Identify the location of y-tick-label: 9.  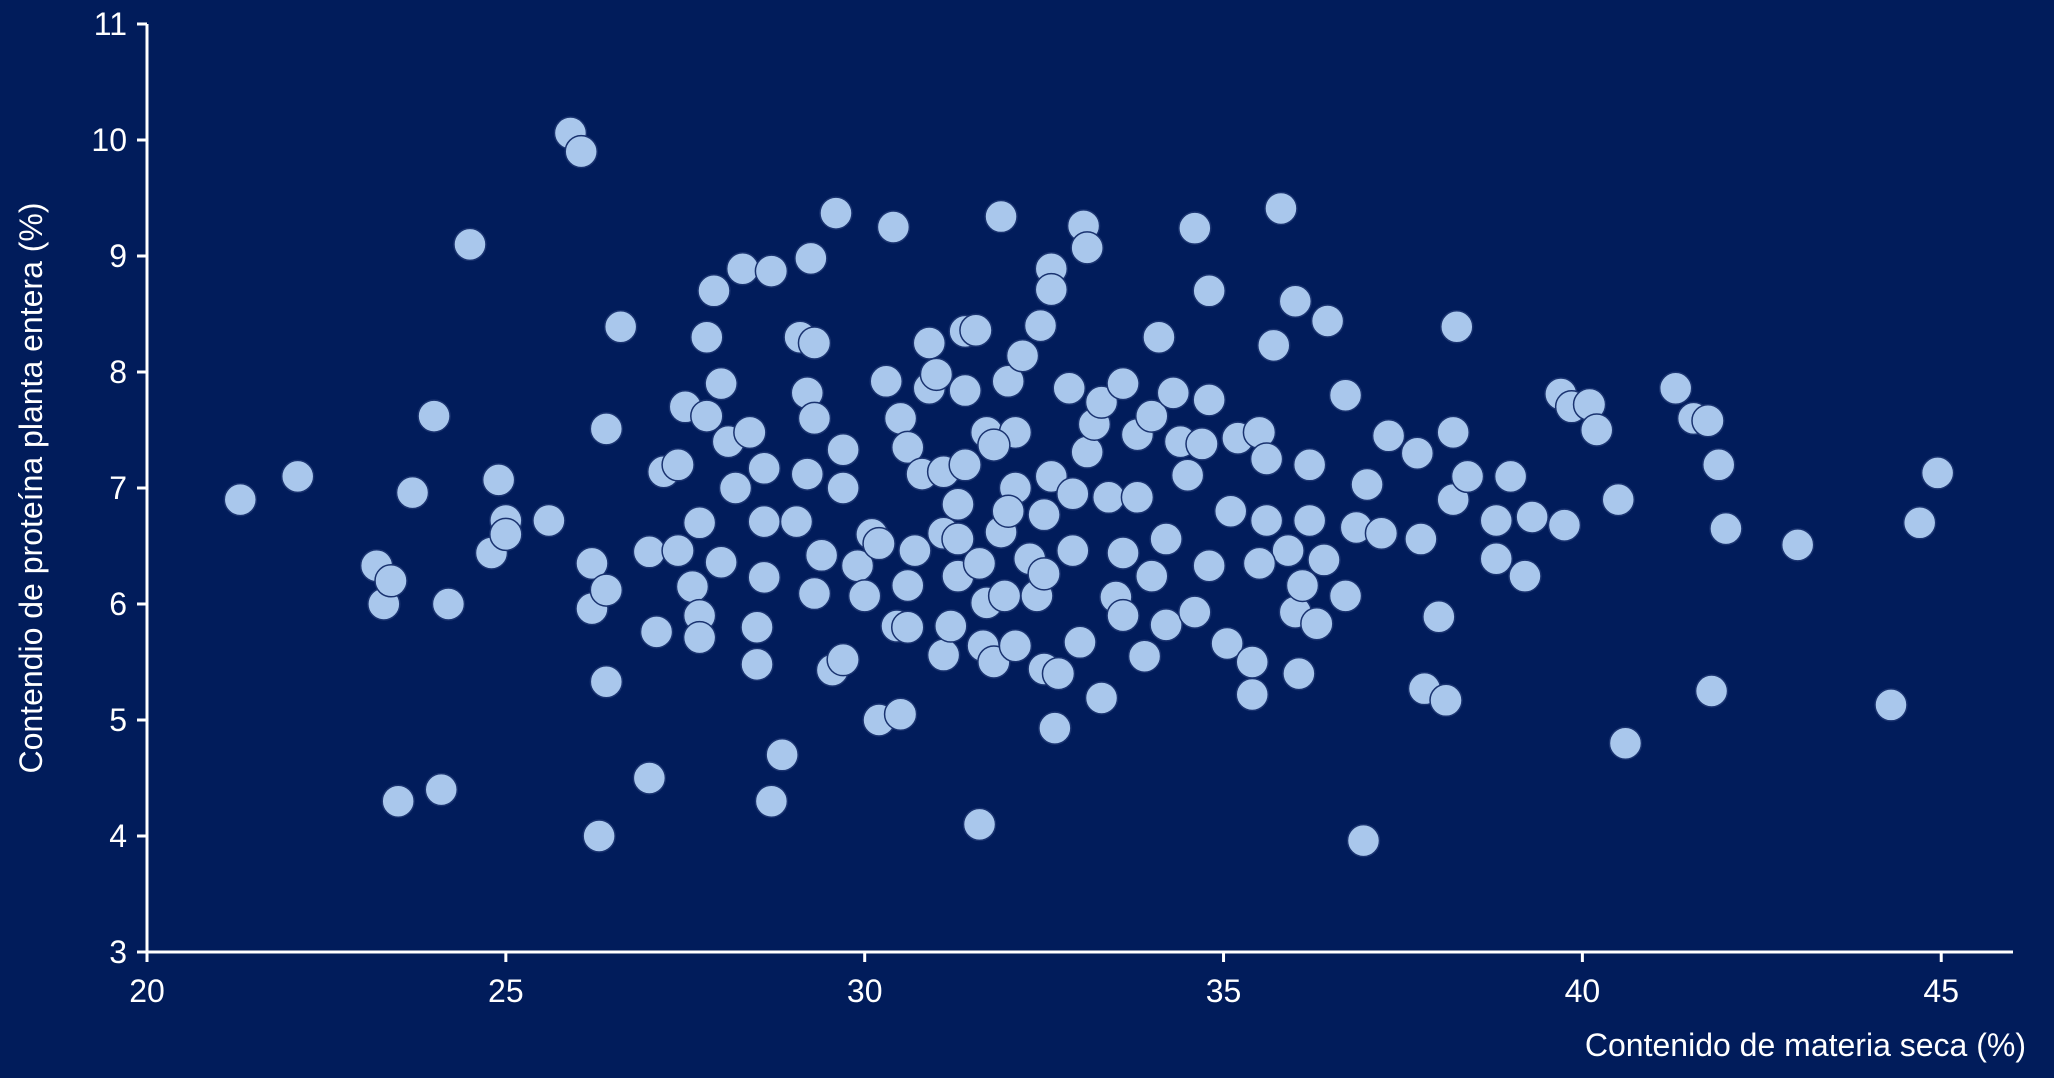
(118, 256).